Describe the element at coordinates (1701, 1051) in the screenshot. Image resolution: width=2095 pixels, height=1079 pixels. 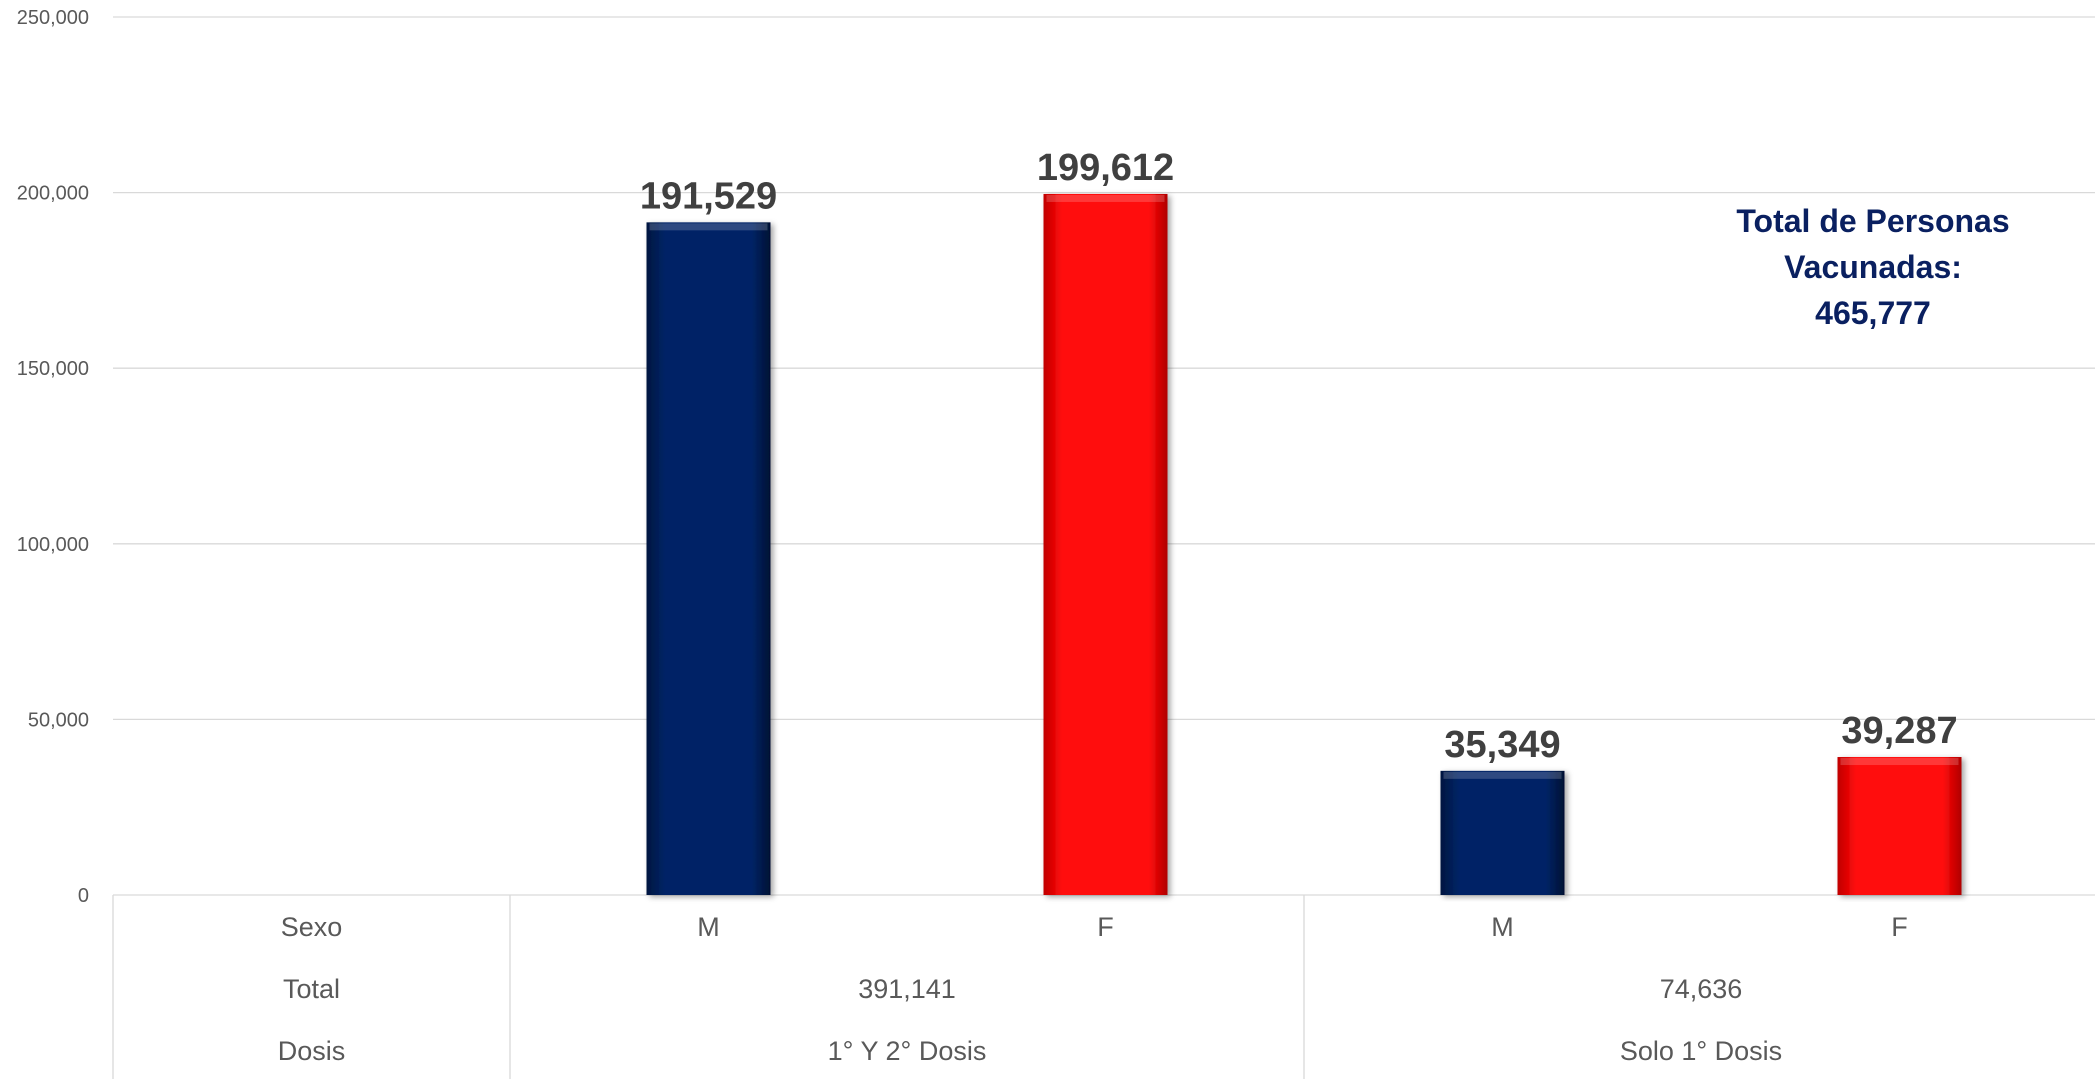
I see `table-cell-dosis: Solo 1° Dosis` at that location.